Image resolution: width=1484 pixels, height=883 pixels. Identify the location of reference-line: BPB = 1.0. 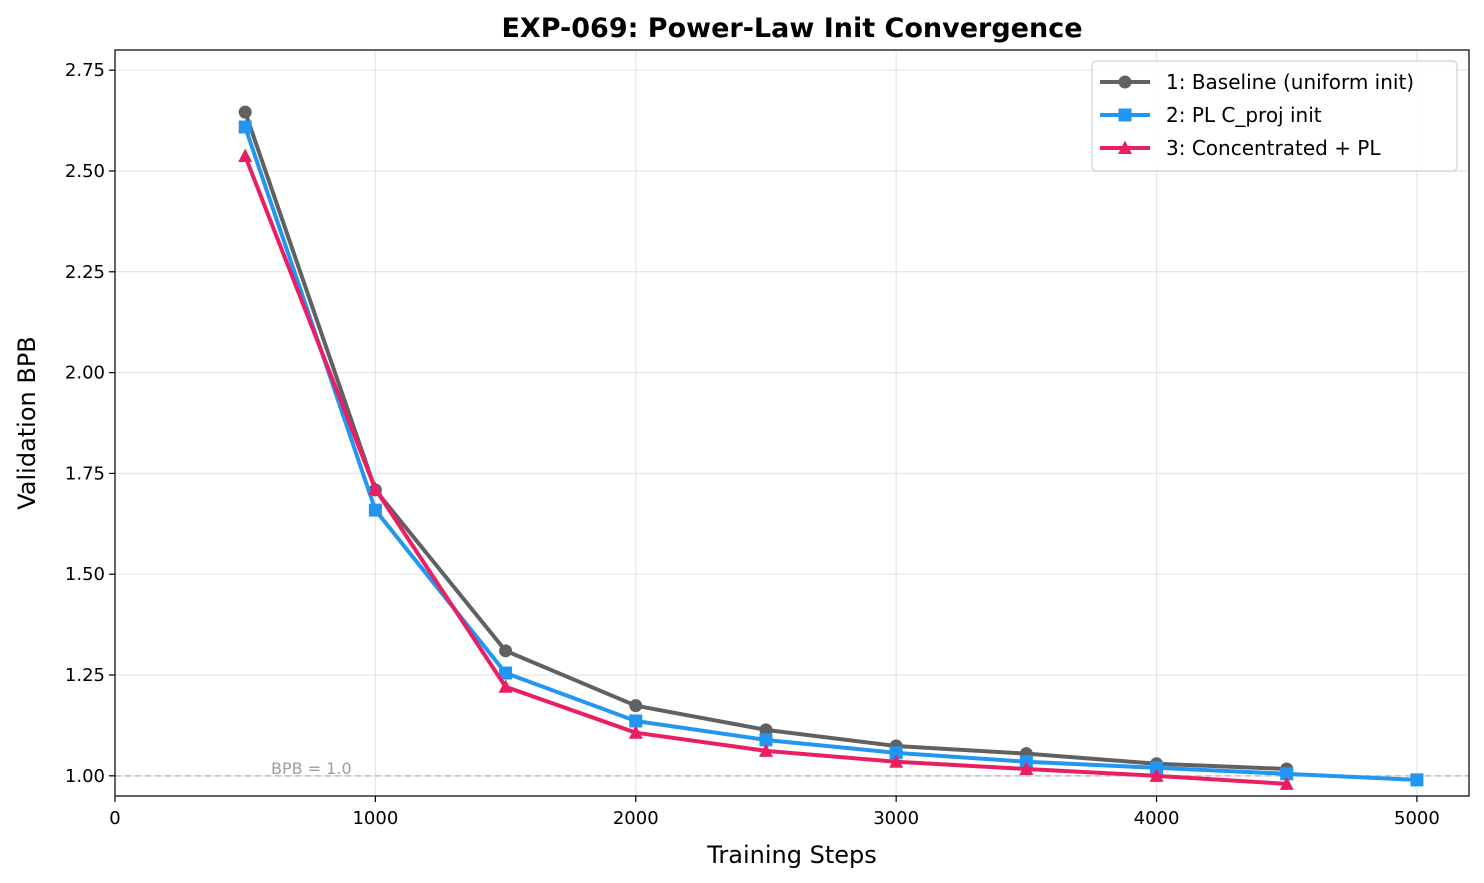
(792, 768).